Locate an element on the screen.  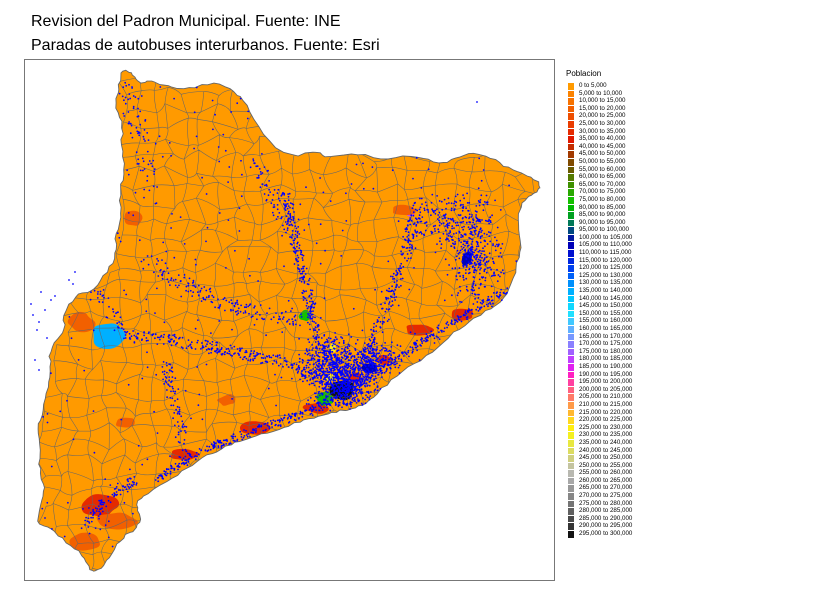
legend-label: 185,000 to 190,000 is located at coordinates (606, 366).